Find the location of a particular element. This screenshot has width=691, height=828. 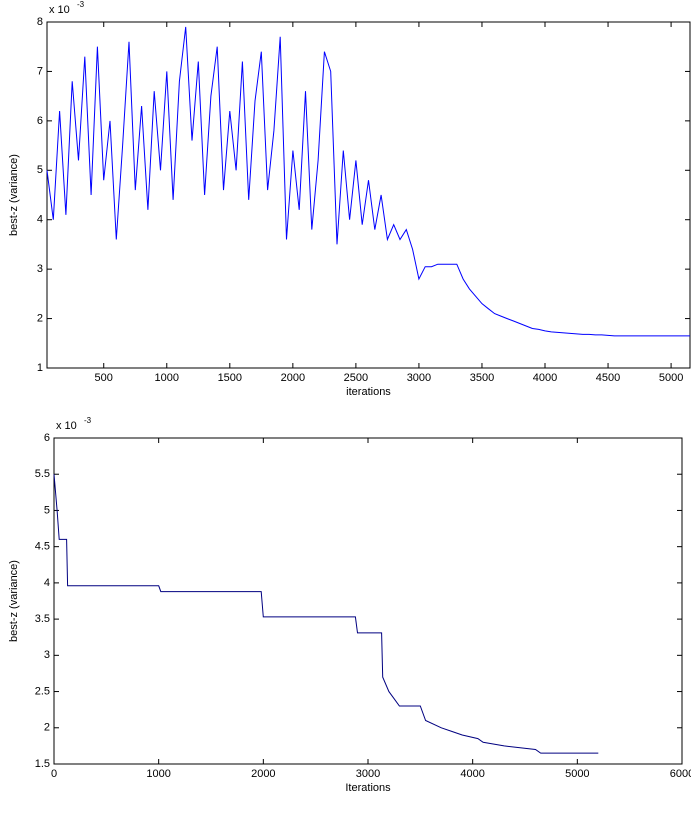

y-tick-label: 5.5 is located at coordinates (42, 474).